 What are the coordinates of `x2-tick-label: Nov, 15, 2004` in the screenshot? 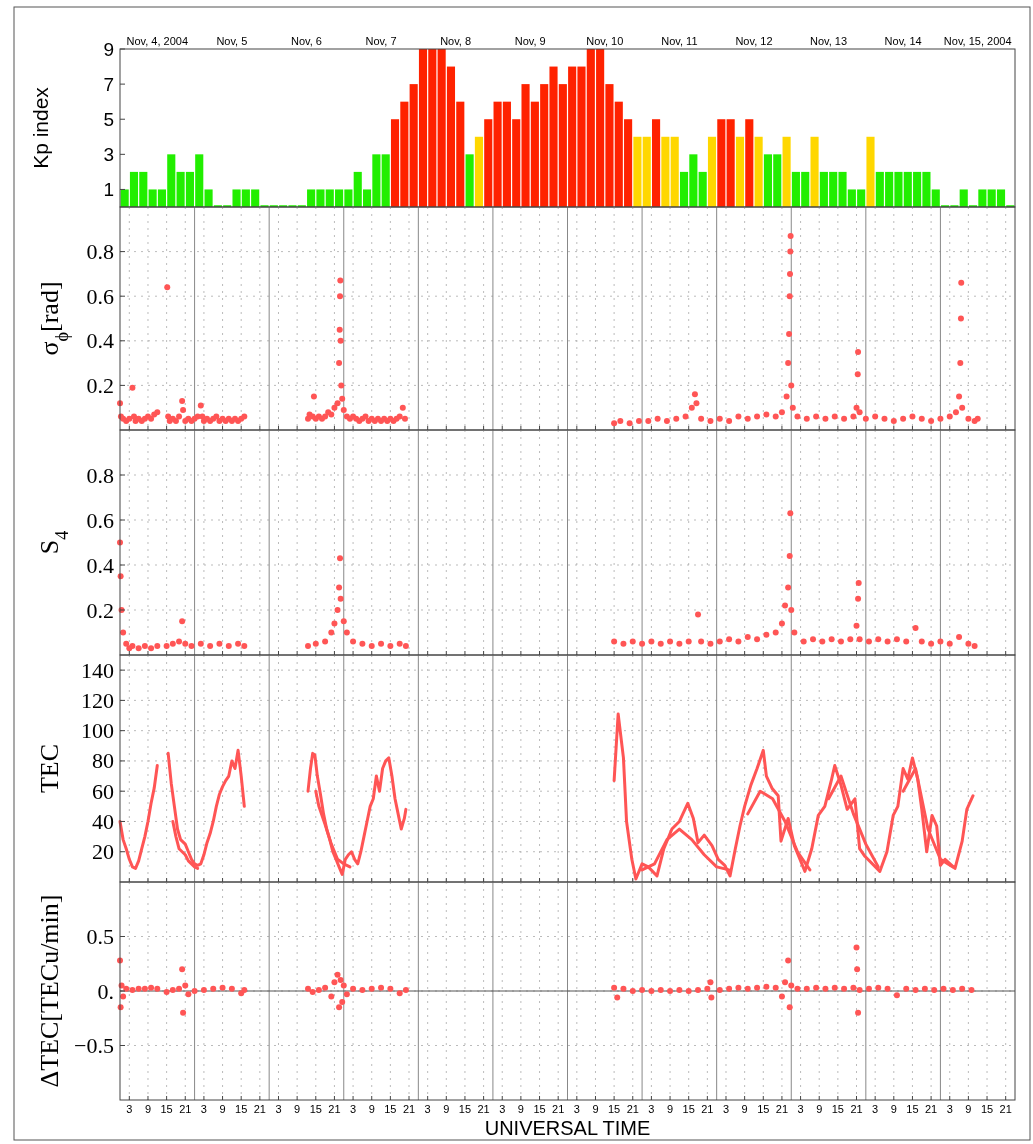 It's located at (977, 41).